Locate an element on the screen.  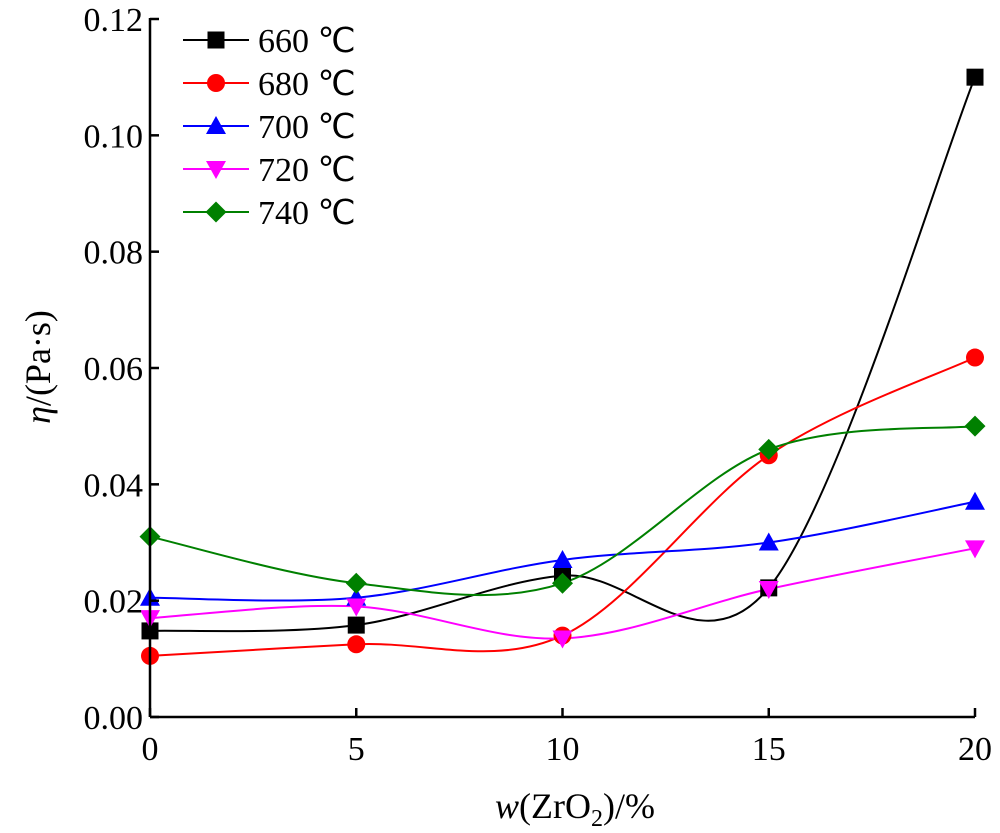
y-tick-label: 0.08 is located at coordinates (114, 253).